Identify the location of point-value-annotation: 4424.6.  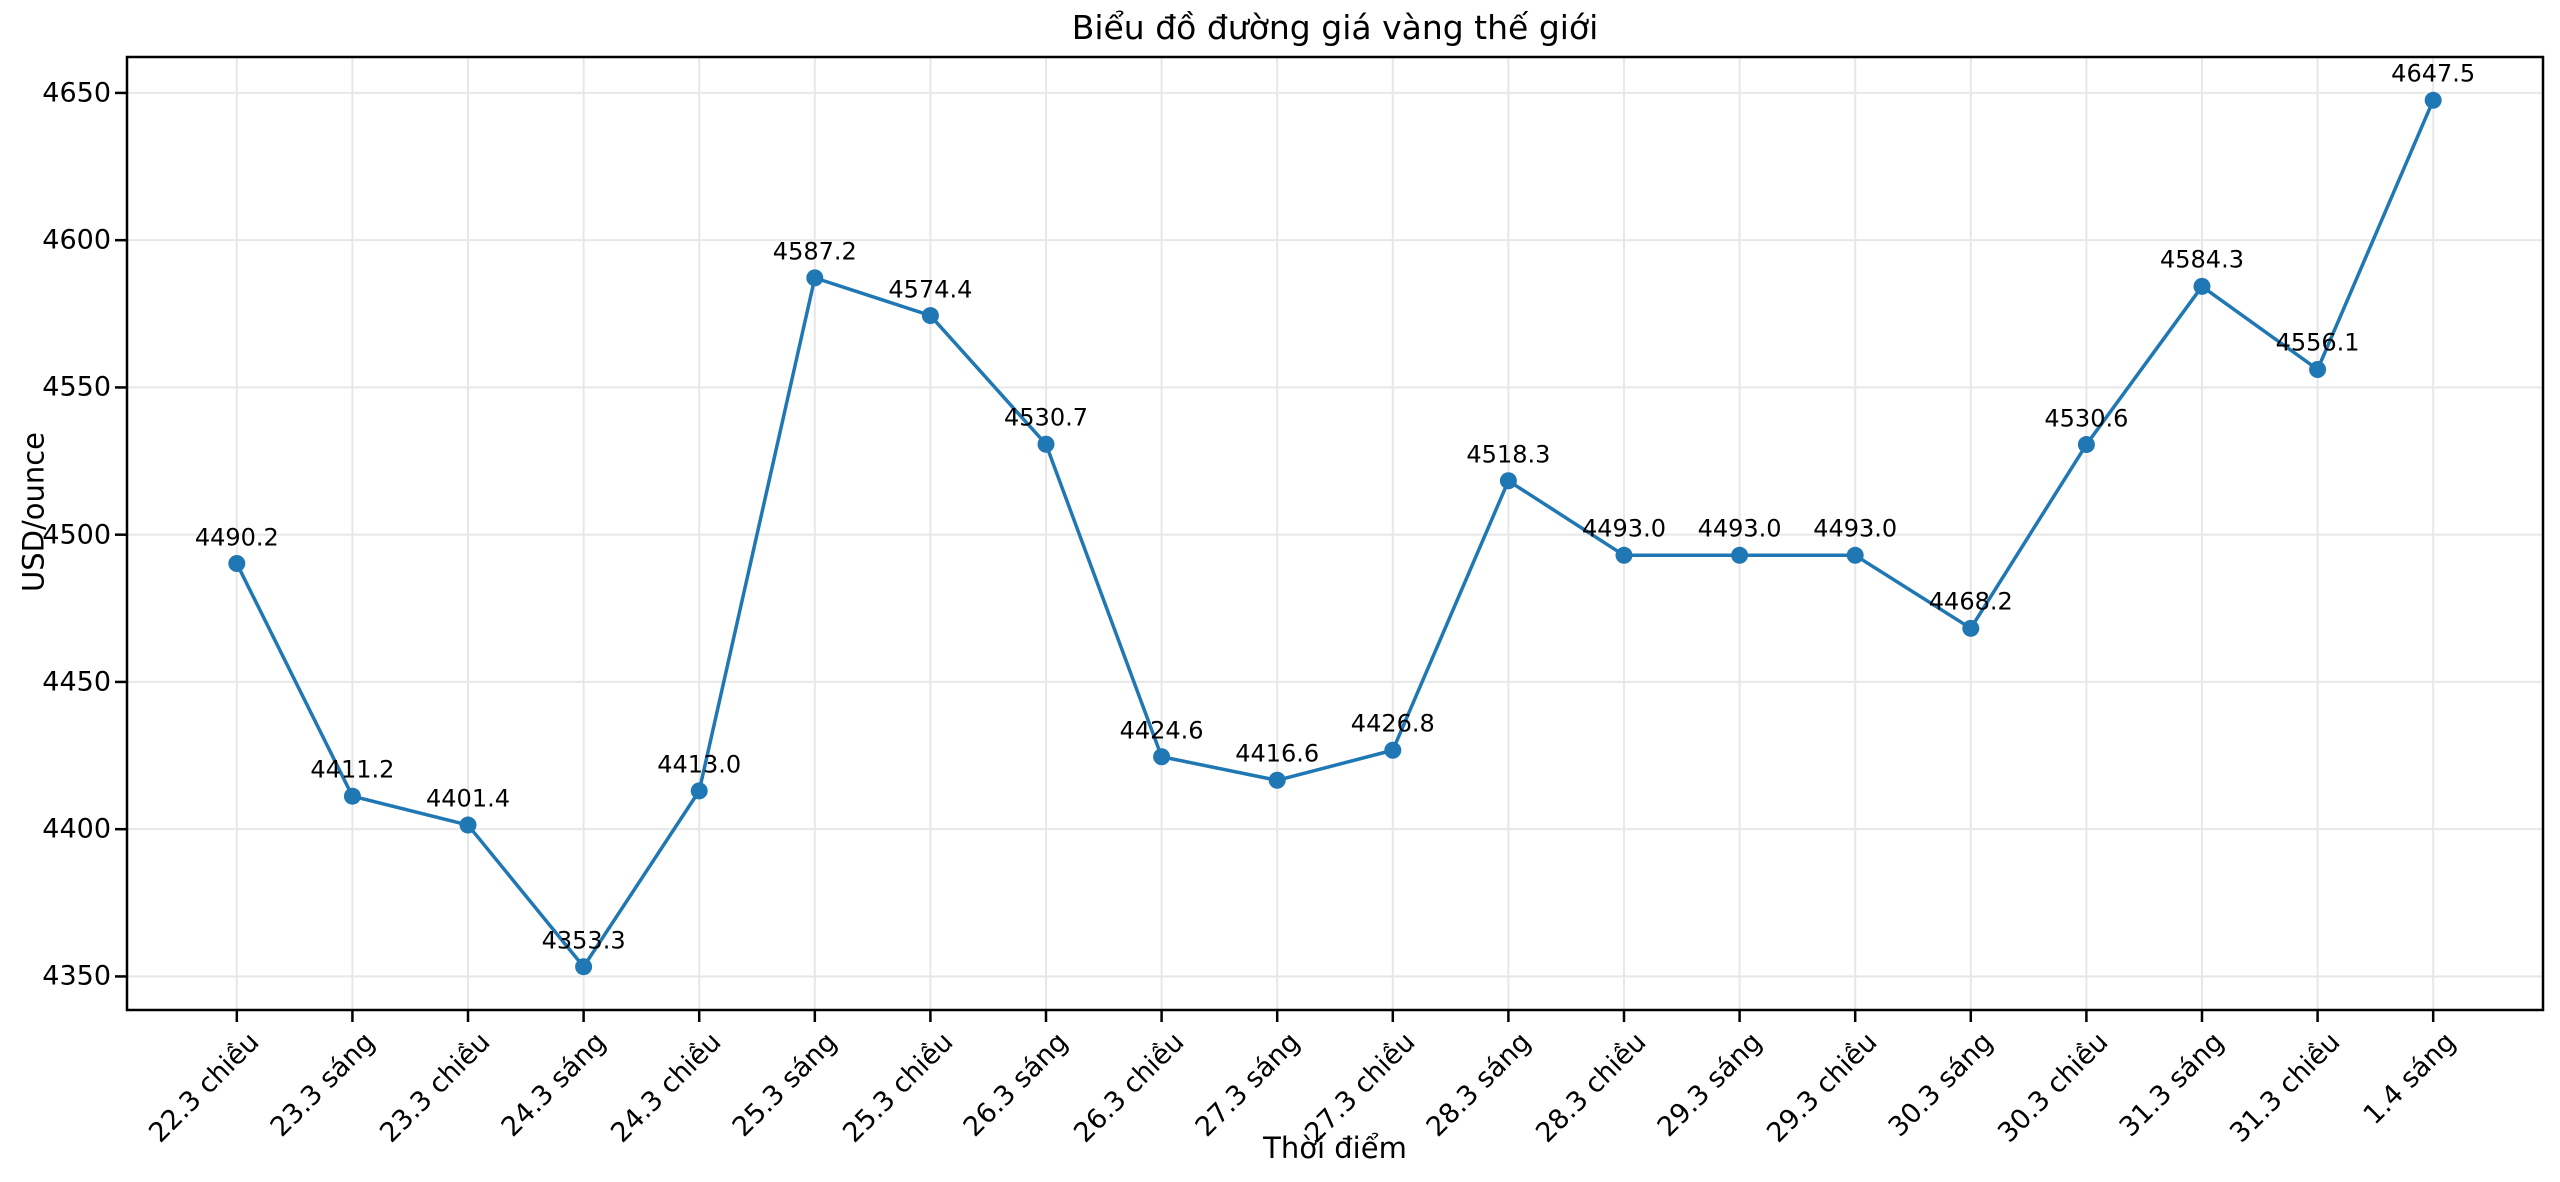
(1161, 730).